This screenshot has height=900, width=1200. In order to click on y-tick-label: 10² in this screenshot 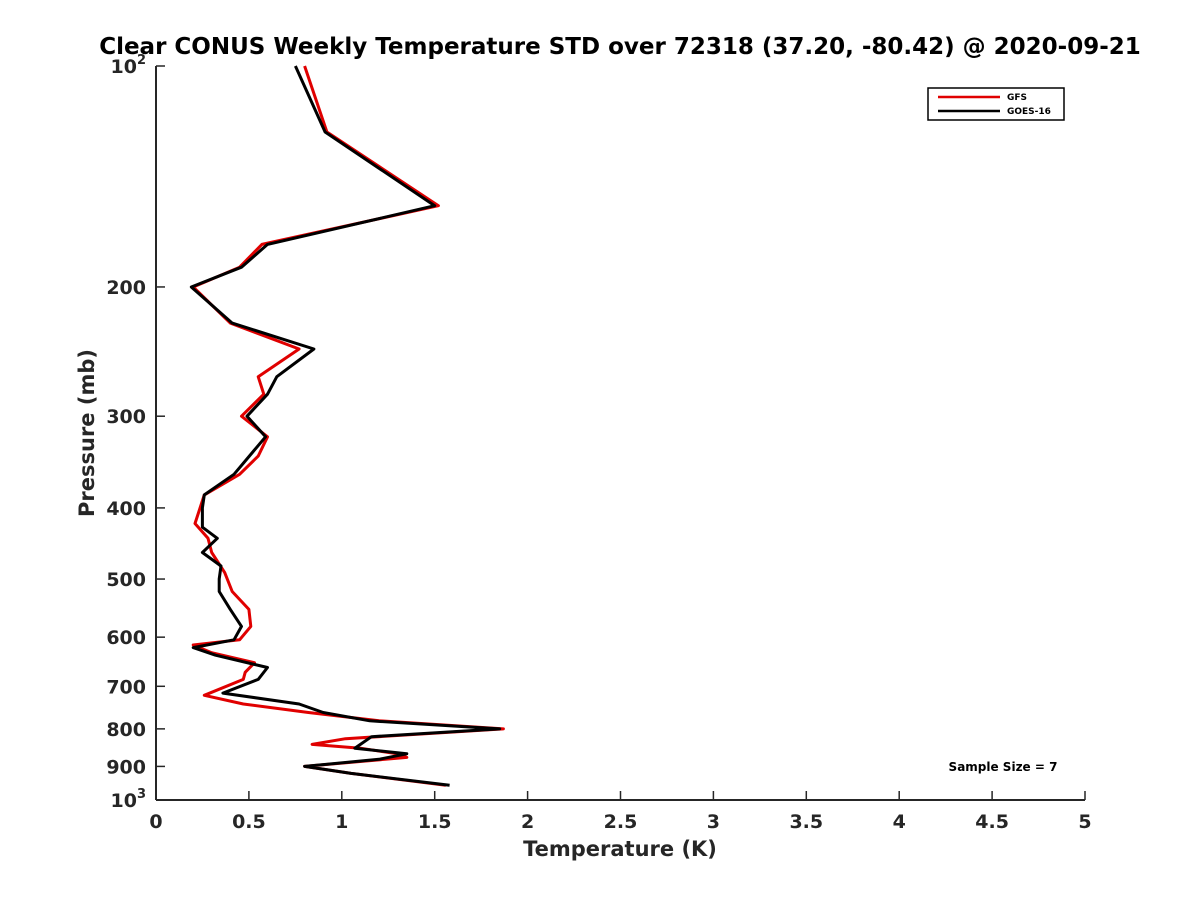, I will do `click(129, 65)`.